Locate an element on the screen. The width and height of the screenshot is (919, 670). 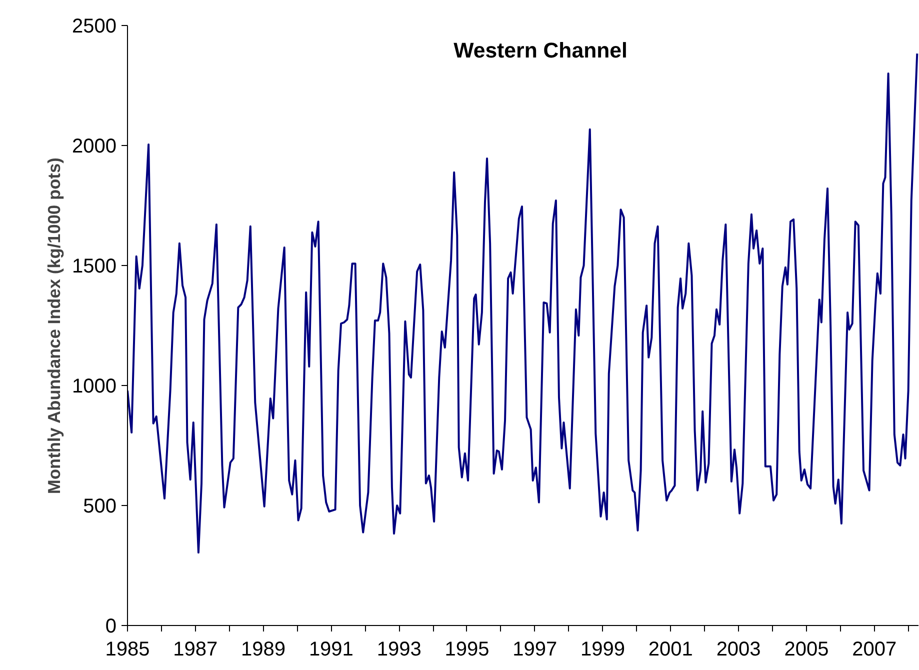
y-tick-label: 2000 is located at coordinates (94, 147).